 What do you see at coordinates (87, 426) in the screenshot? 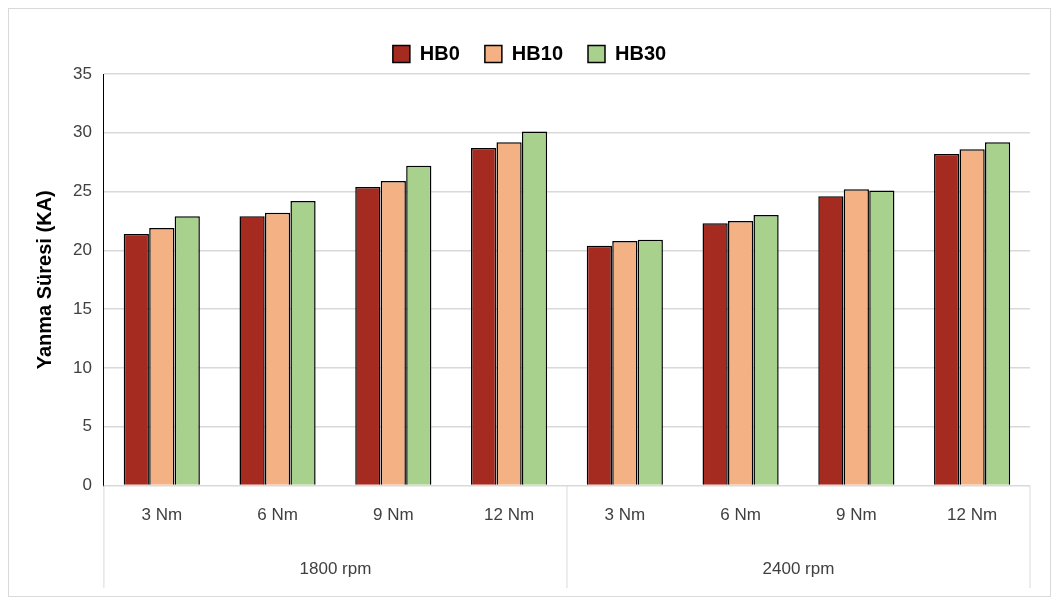
I see `y-tick-label: 5` at bounding box center [87, 426].